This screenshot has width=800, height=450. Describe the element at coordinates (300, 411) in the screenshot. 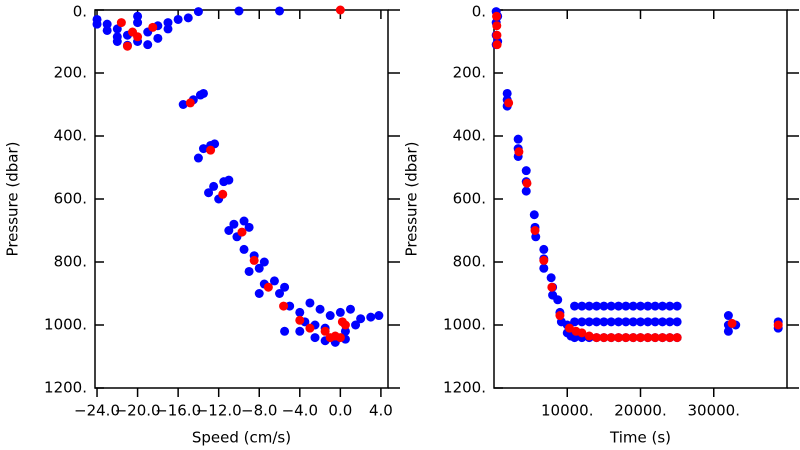

I see `x-tick-label: −4.0` at that location.